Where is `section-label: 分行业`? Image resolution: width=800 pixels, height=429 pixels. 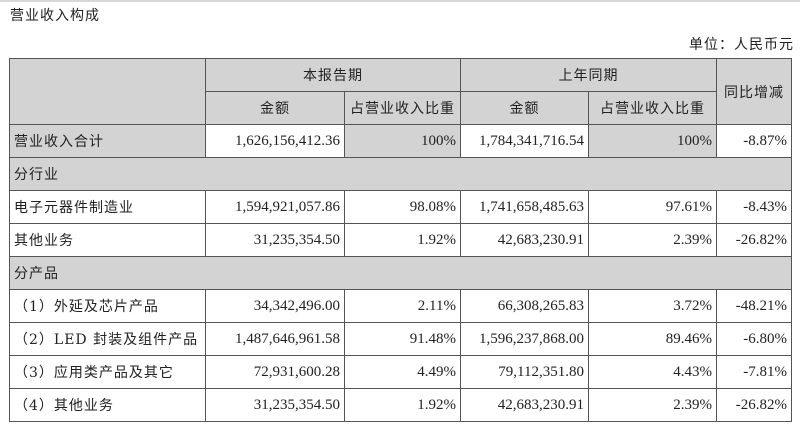
section-label: 分行业 is located at coordinates (400, 174).